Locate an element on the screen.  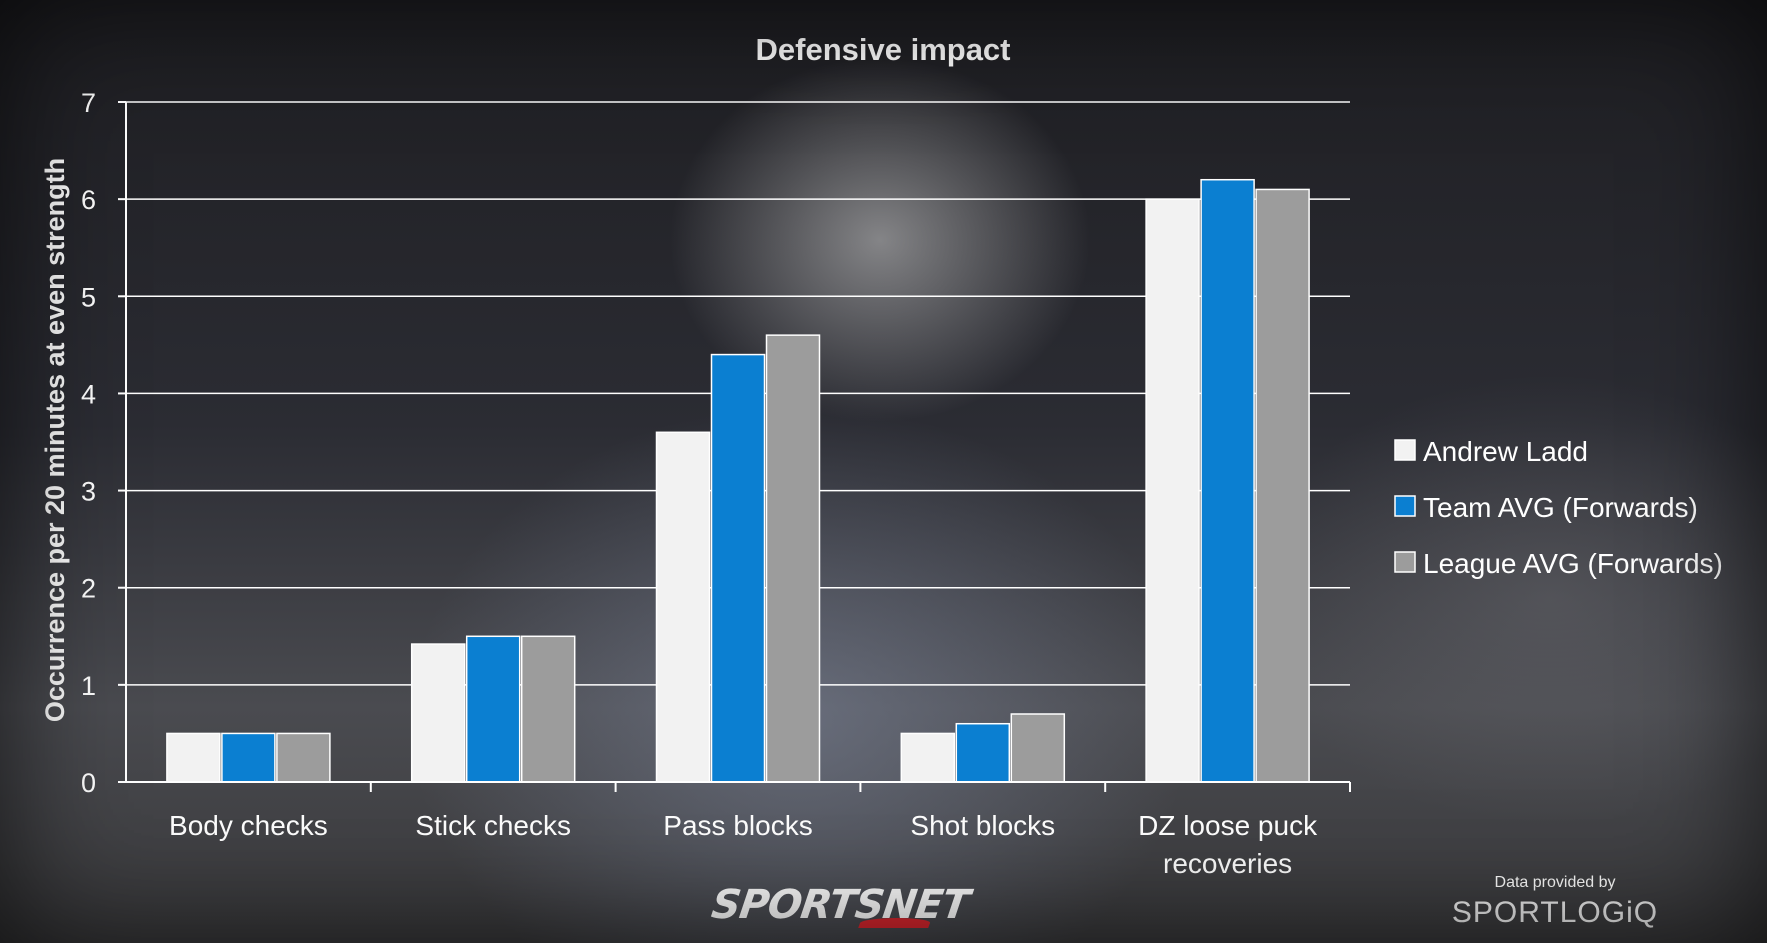
legend-label: Team AVG (Forwards) is located at coordinates (1560, 507).